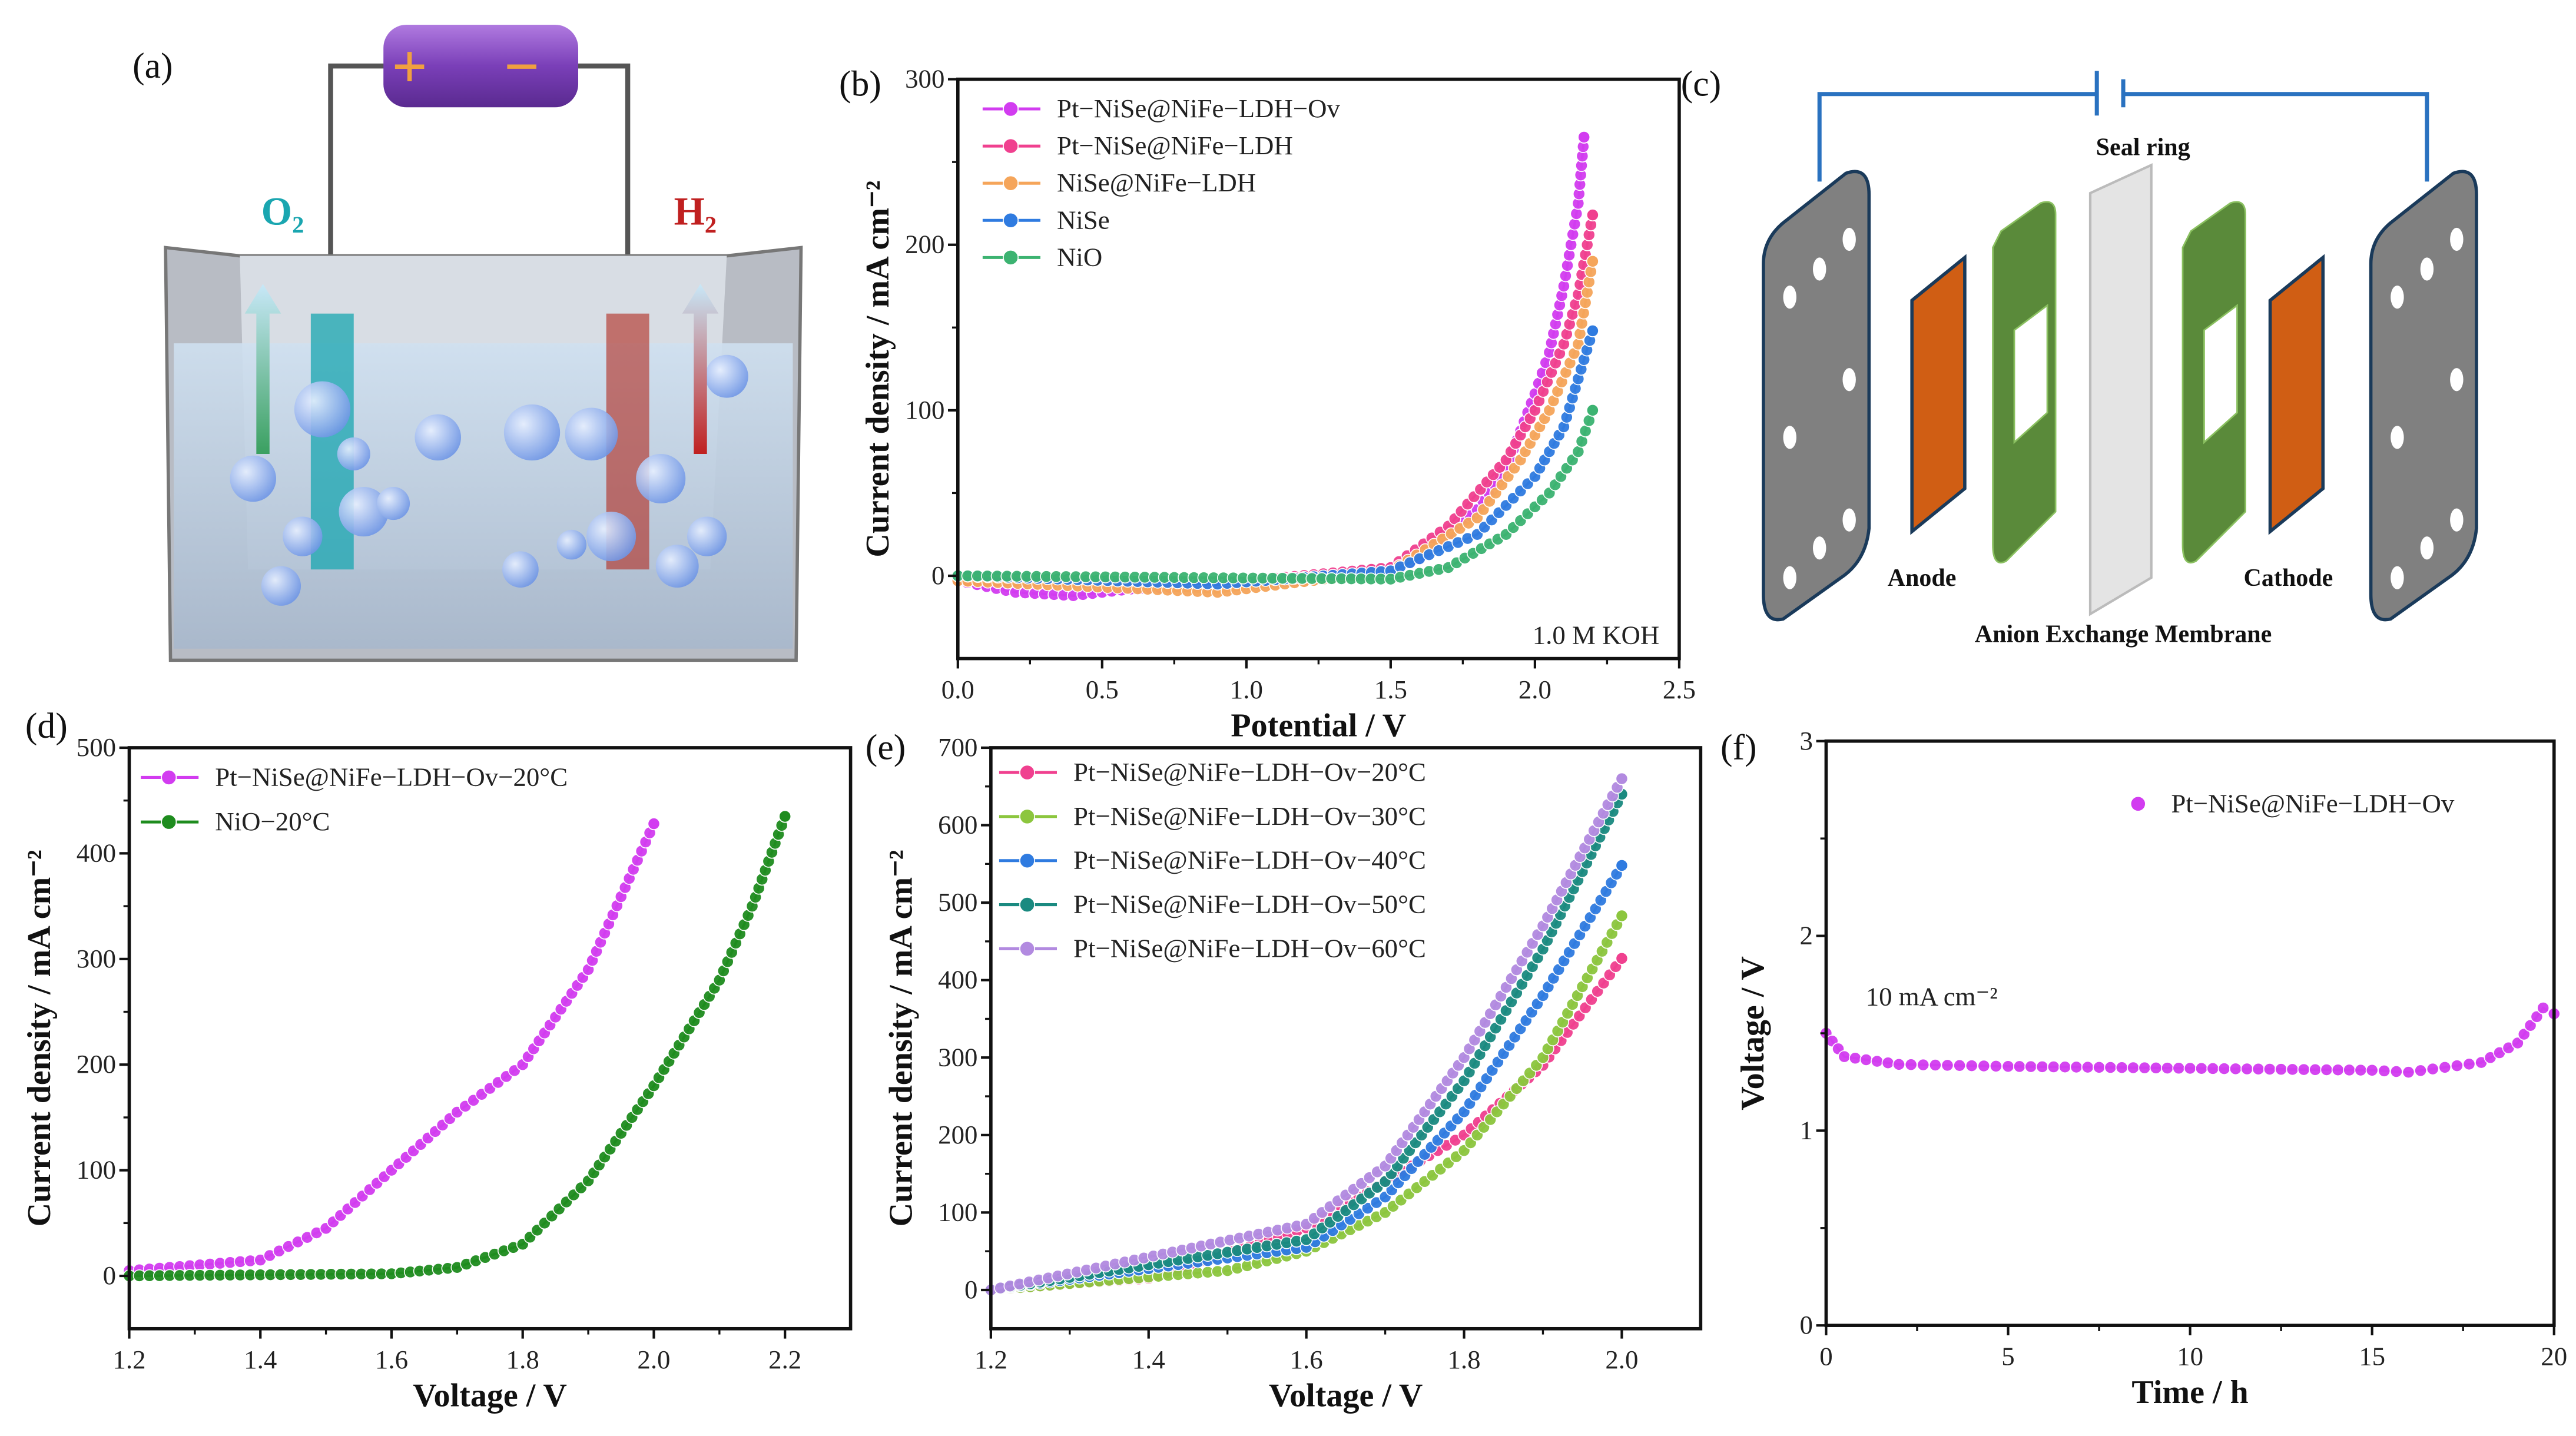 This screenshot has width=2576, height=1436. Describe the element at coordinates (1753, 1033) in the screenshot. I see `y-axis-label: Voltage / V` at that location.